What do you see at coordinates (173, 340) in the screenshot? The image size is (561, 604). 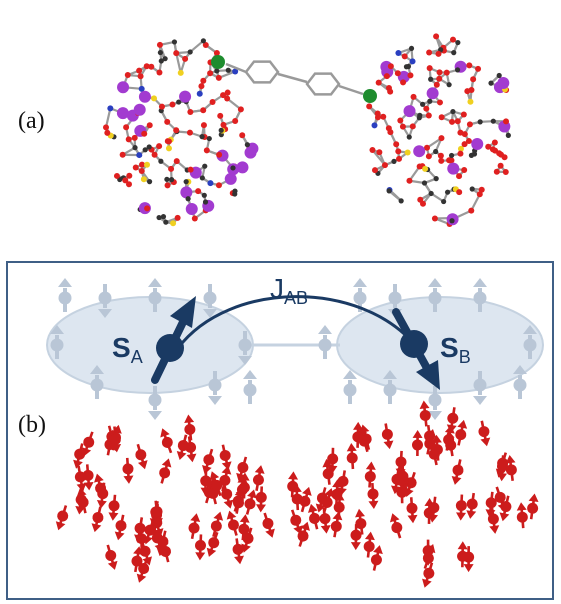 I see `central-spin-a` at bounding box center [173, 340].